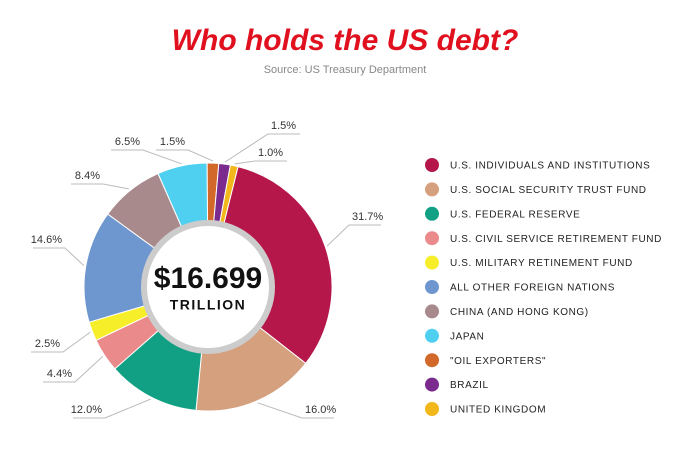 The image size is (690, 460). Describe the element at coordinates (556, 239) in the screenshot. I see `legend-label: U.S. CIVIL SERVICE RETIREMENT FUND` at that location.